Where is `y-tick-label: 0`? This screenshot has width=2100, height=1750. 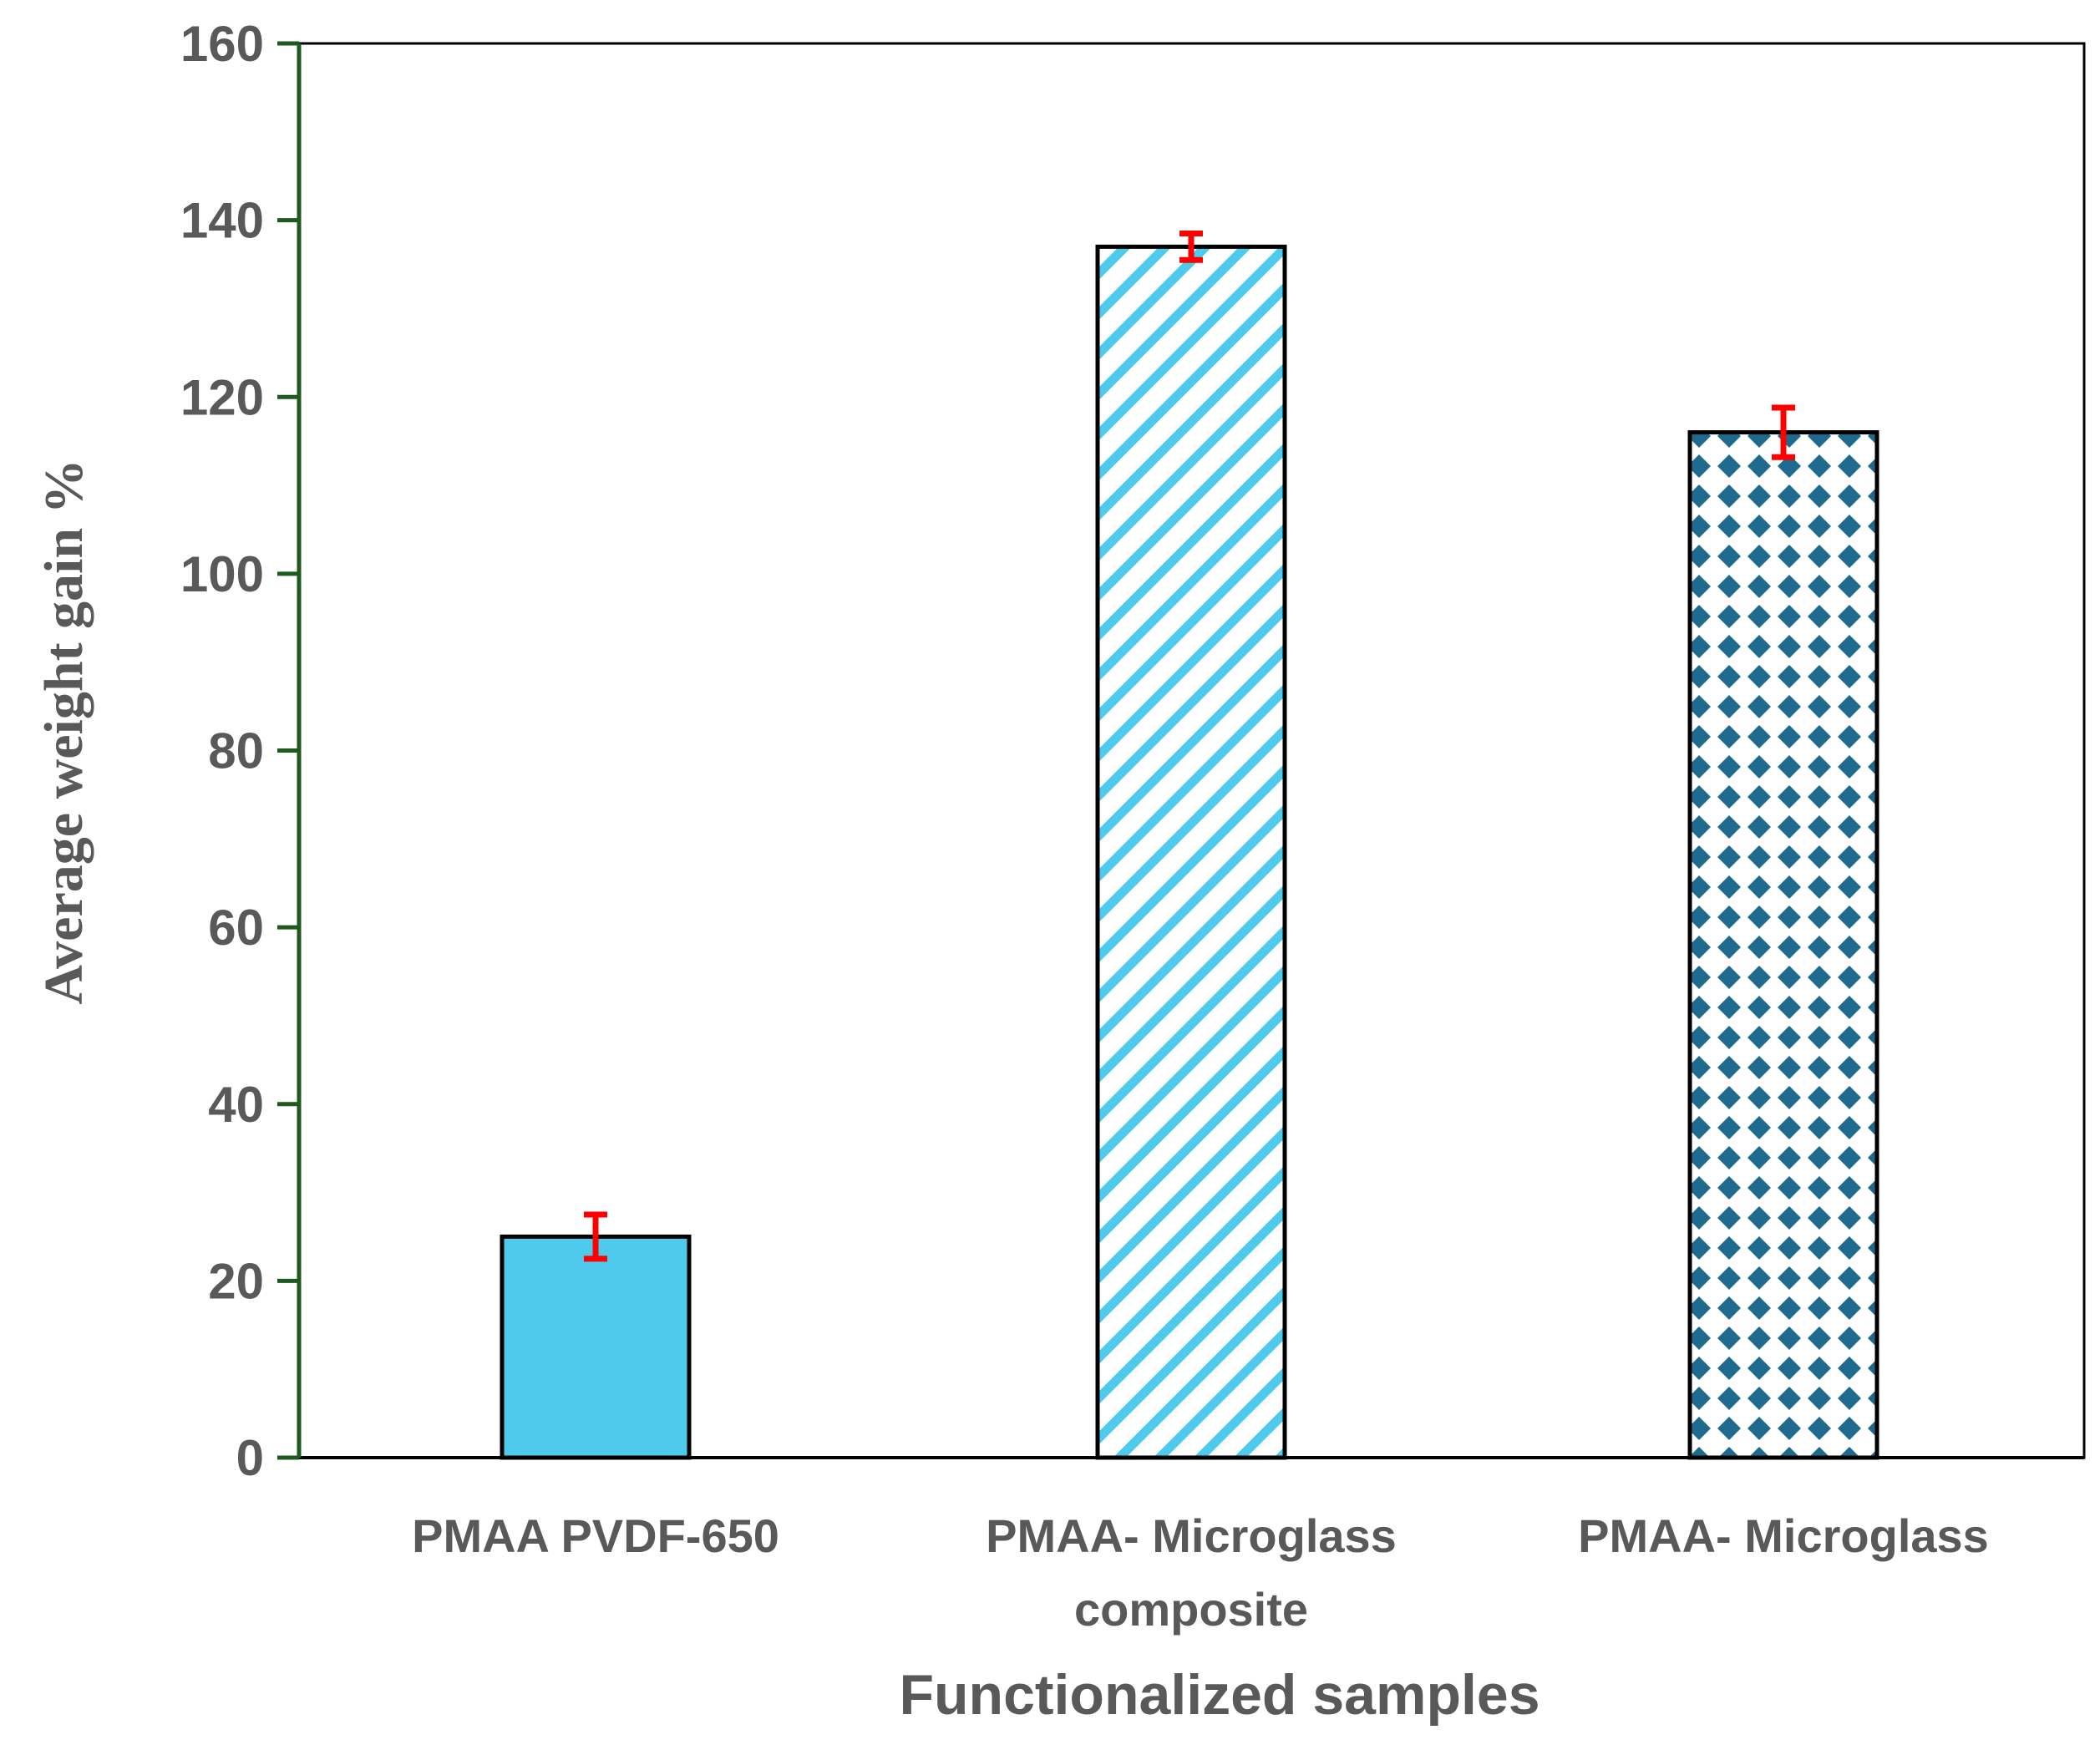 y-tick-label: 0 is located at coordinates (250, 1458).